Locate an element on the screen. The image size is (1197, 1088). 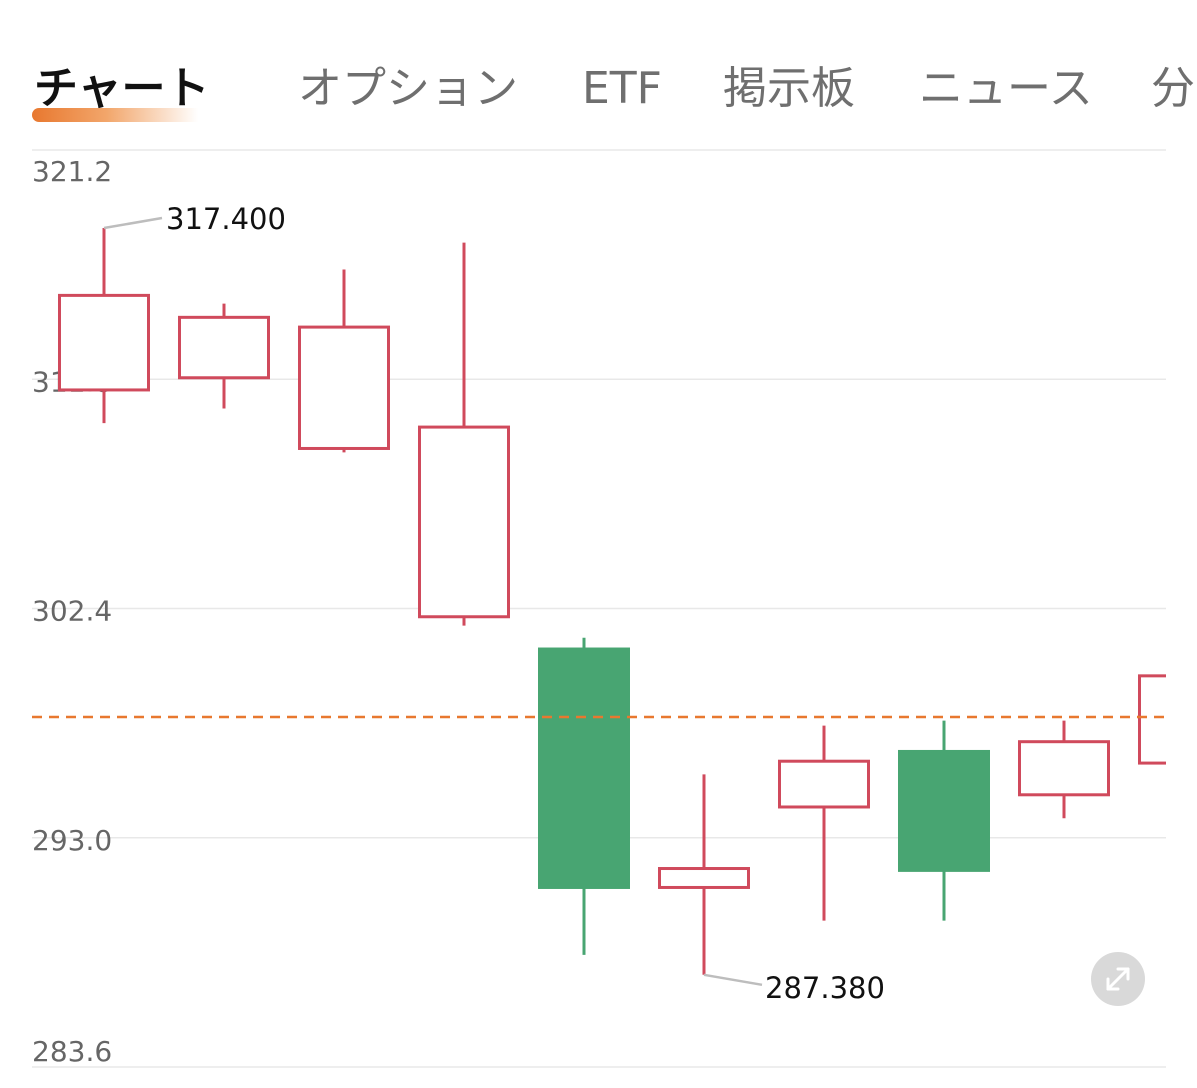
tab-etf: ETF is located at coordinates (622, 88).